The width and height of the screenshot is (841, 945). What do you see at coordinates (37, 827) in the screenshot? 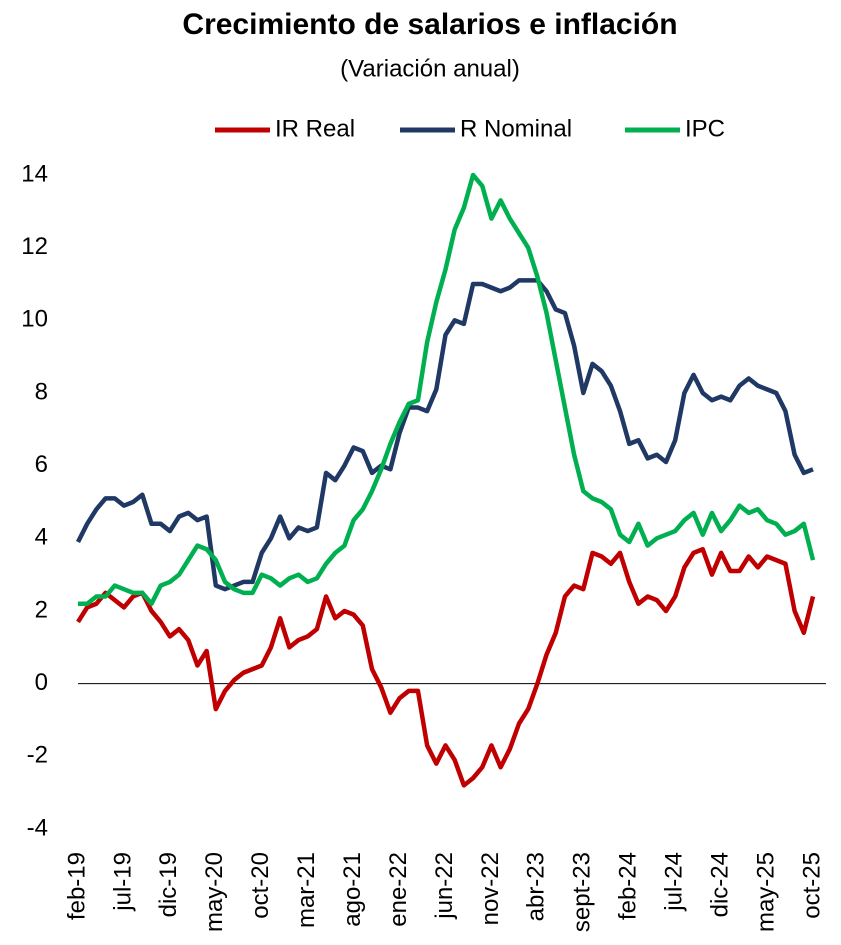
I see `y-tick-label: -4` at bounding box center [37, 827].